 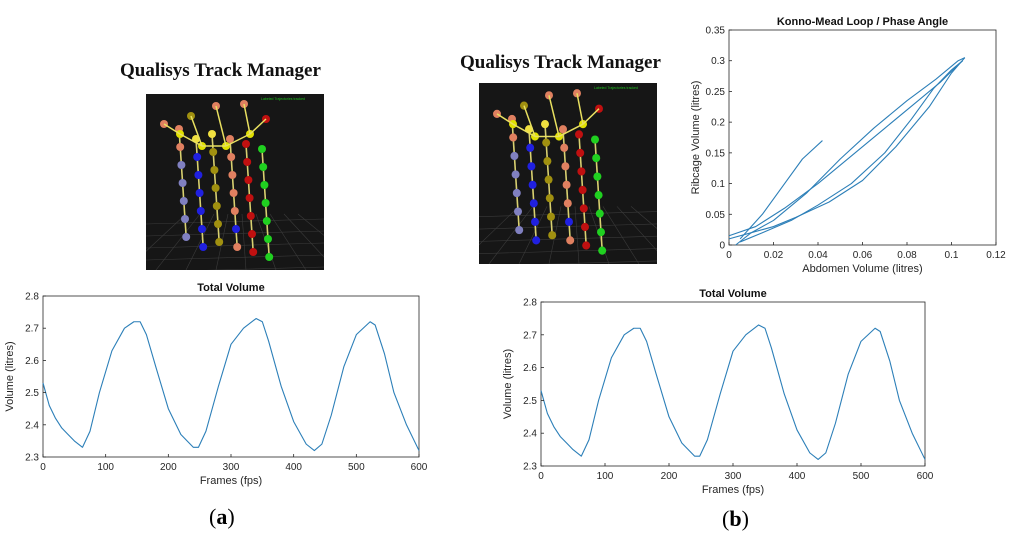 I want to click on mocap-skeleton-a: Labeled Trajectories tracked, so click(x=235, y=183).